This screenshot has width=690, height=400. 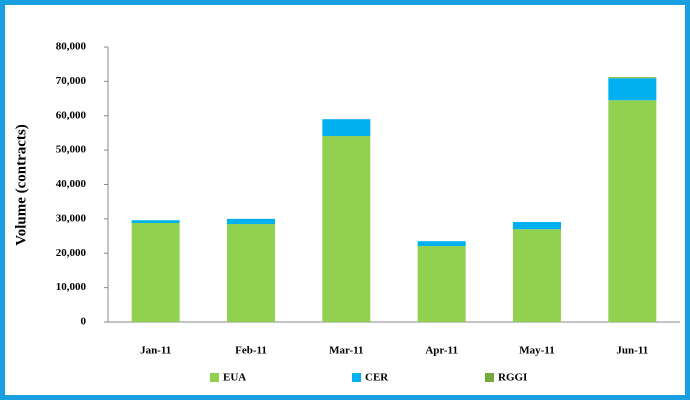 What do you see at coordinates (71, 115) in the screenshot?
I see `y-tick-label: 60,000` at bounding box center [71, 115].